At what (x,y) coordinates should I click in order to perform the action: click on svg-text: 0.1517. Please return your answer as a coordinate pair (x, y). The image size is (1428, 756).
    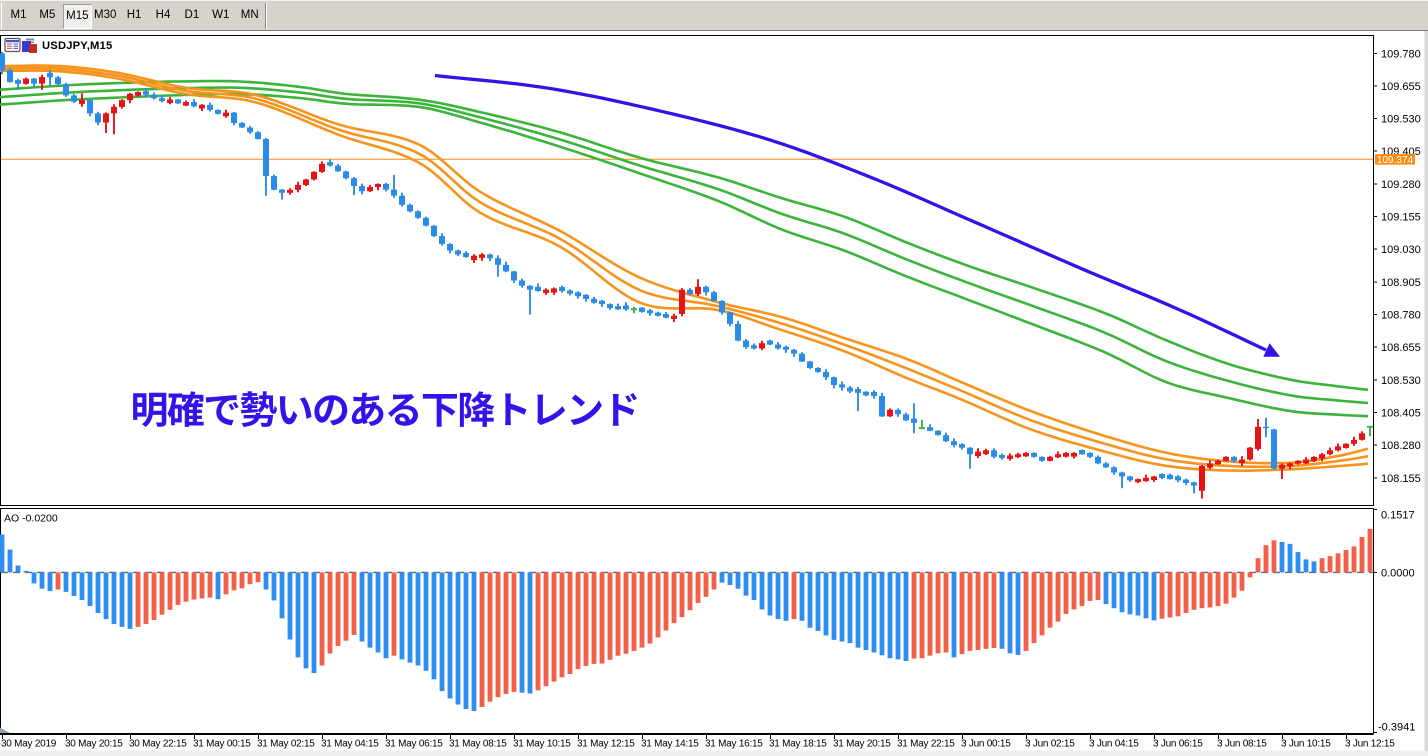
    Looking at the image, I should click on (1398, 516).